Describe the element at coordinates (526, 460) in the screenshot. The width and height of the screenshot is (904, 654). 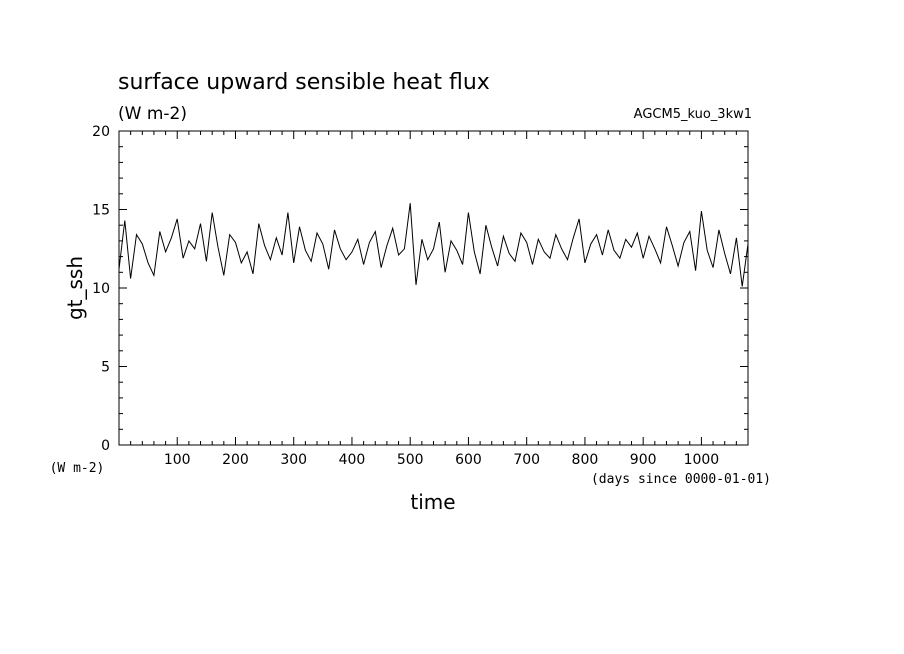
I see `x-tick-label: 700` at that location.